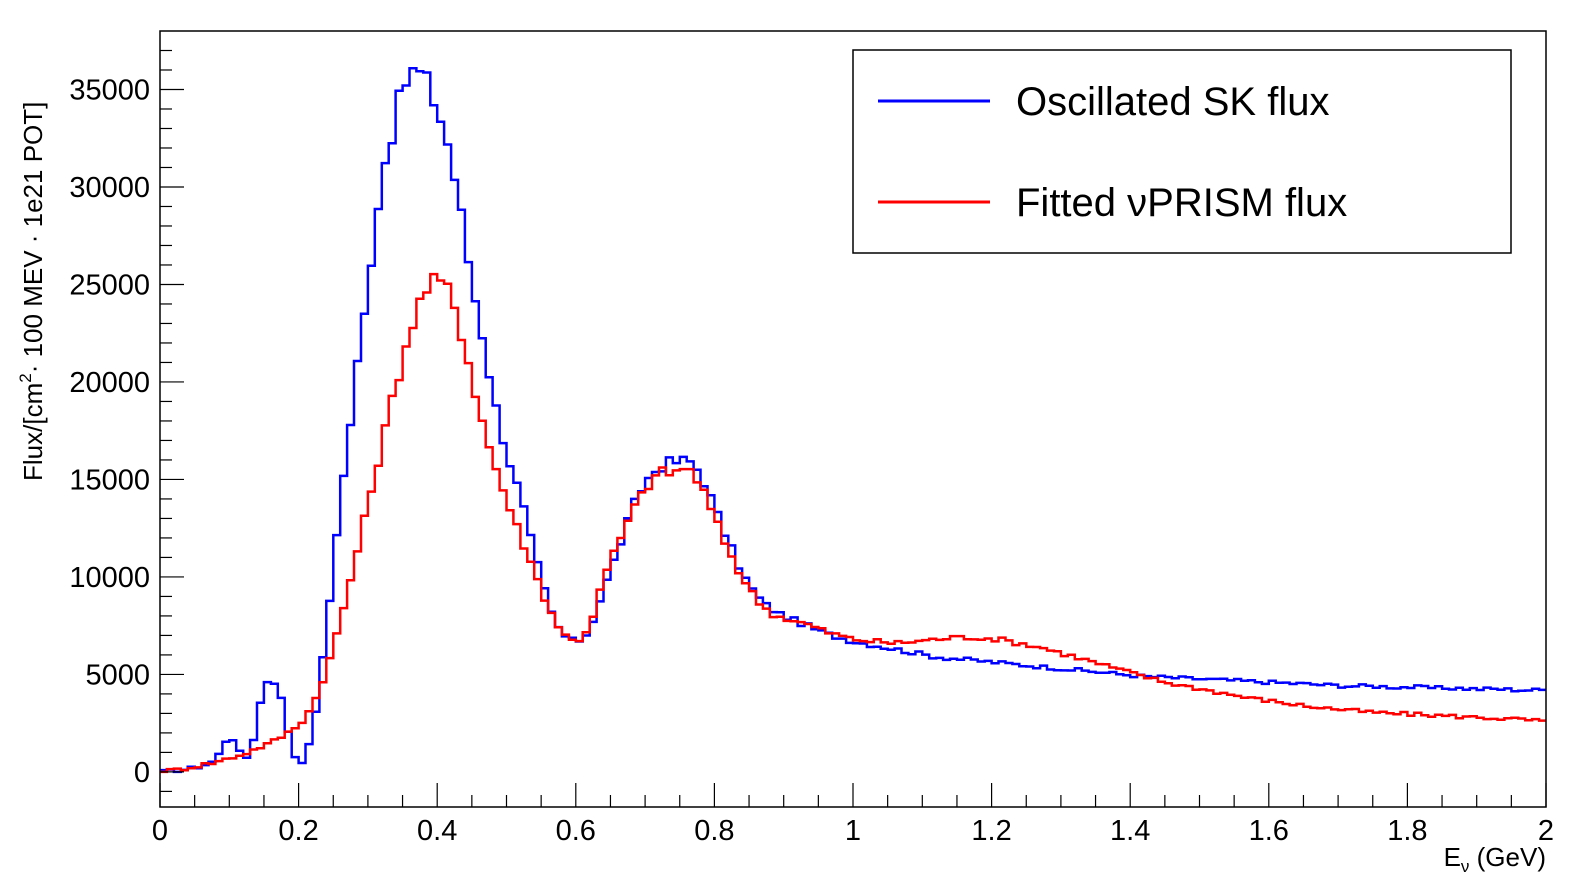 This screenshot has width=1574, height=895. Describe the element at coordinates (109, 285) in the screenshot. I see `y-tick-label: 25000` at that location.